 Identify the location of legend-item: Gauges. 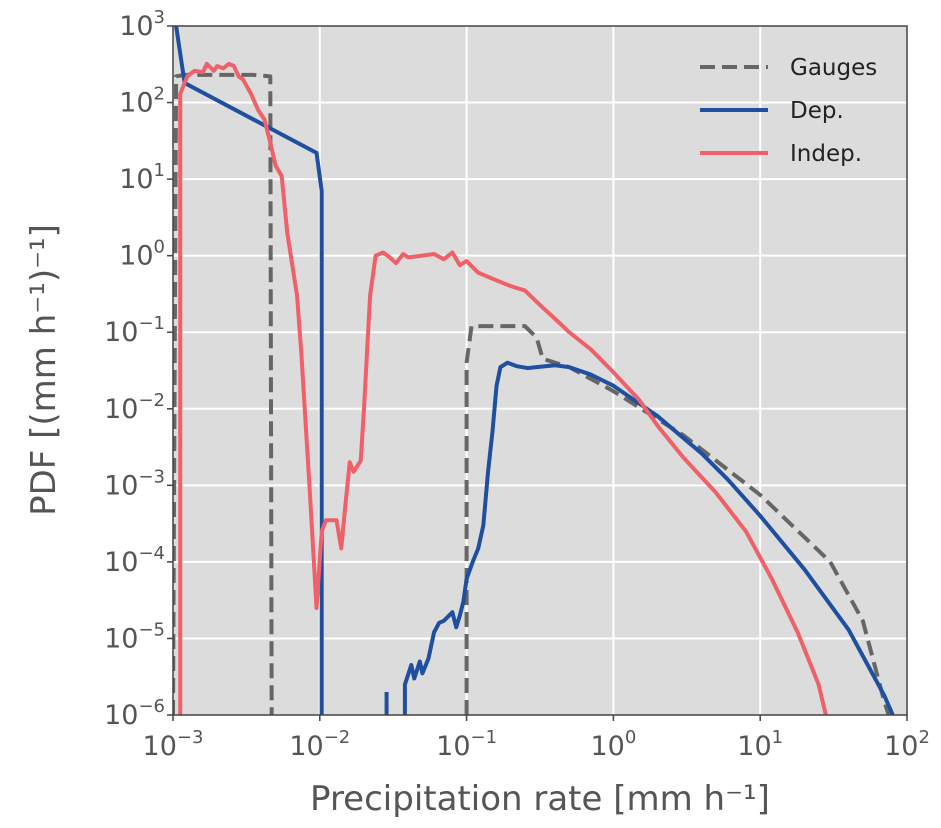
(788, 68).